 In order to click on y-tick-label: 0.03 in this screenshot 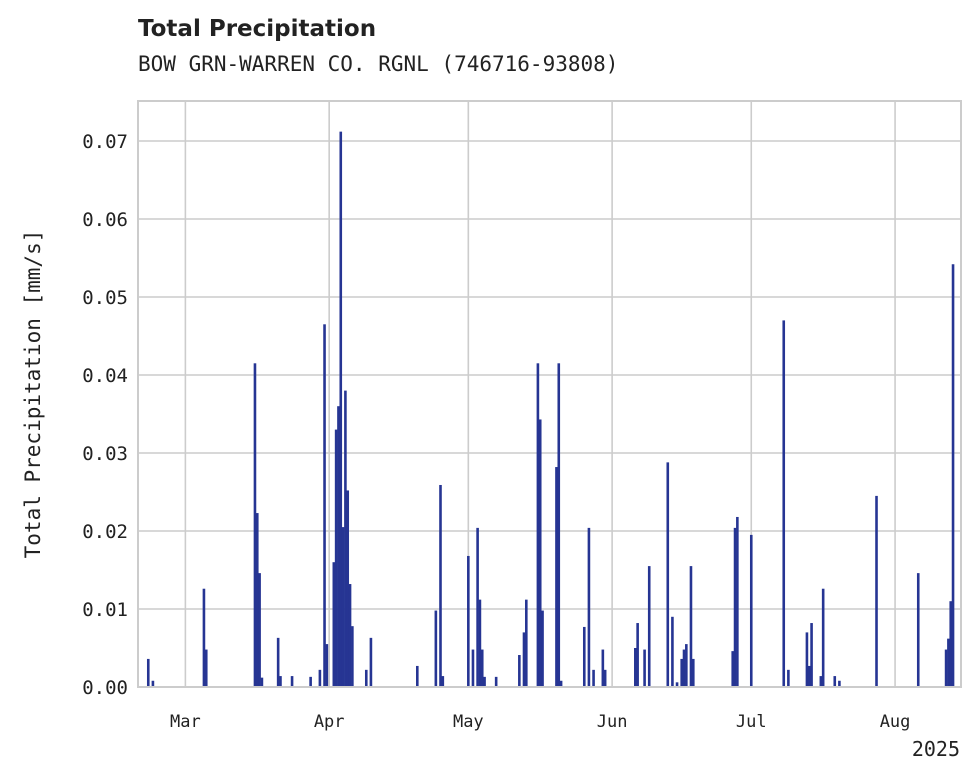, I will do `click(105, 454)`.